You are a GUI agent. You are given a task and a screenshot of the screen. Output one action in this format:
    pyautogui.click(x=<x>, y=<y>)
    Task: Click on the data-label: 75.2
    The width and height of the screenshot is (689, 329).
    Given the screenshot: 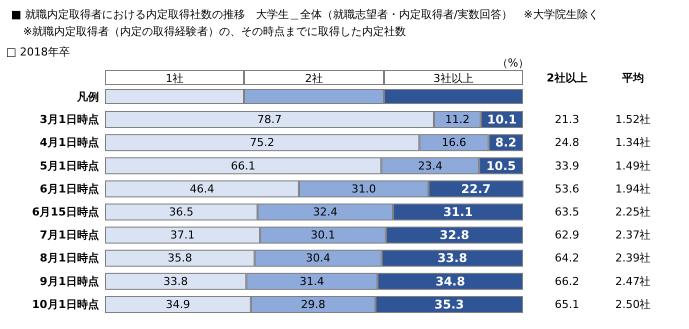 What is the action you would take?
    pyautogui.click(x=262, y=143)
    